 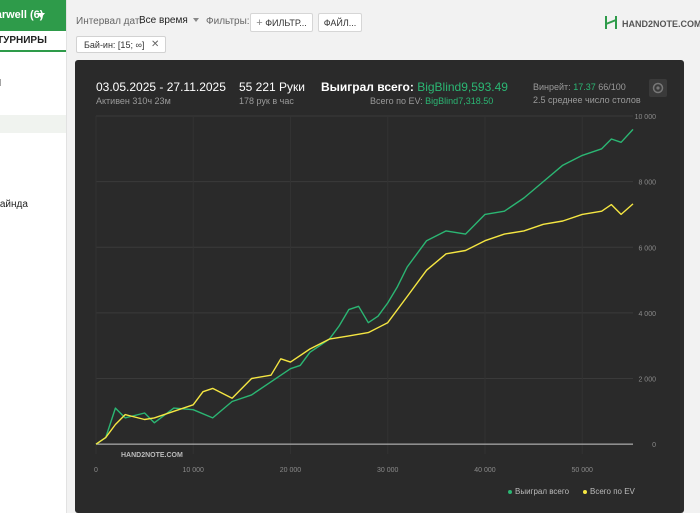 I want to click on date-range: 03.05.2025 - 27.11.2025, so click(x=161, y=87).